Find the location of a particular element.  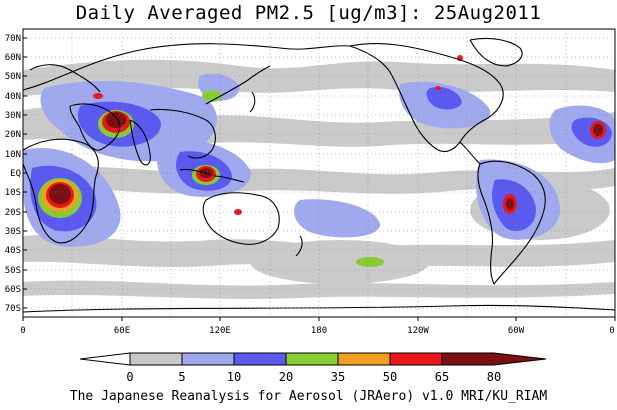

lon-label: 60W is located at coordinates (516, 331).